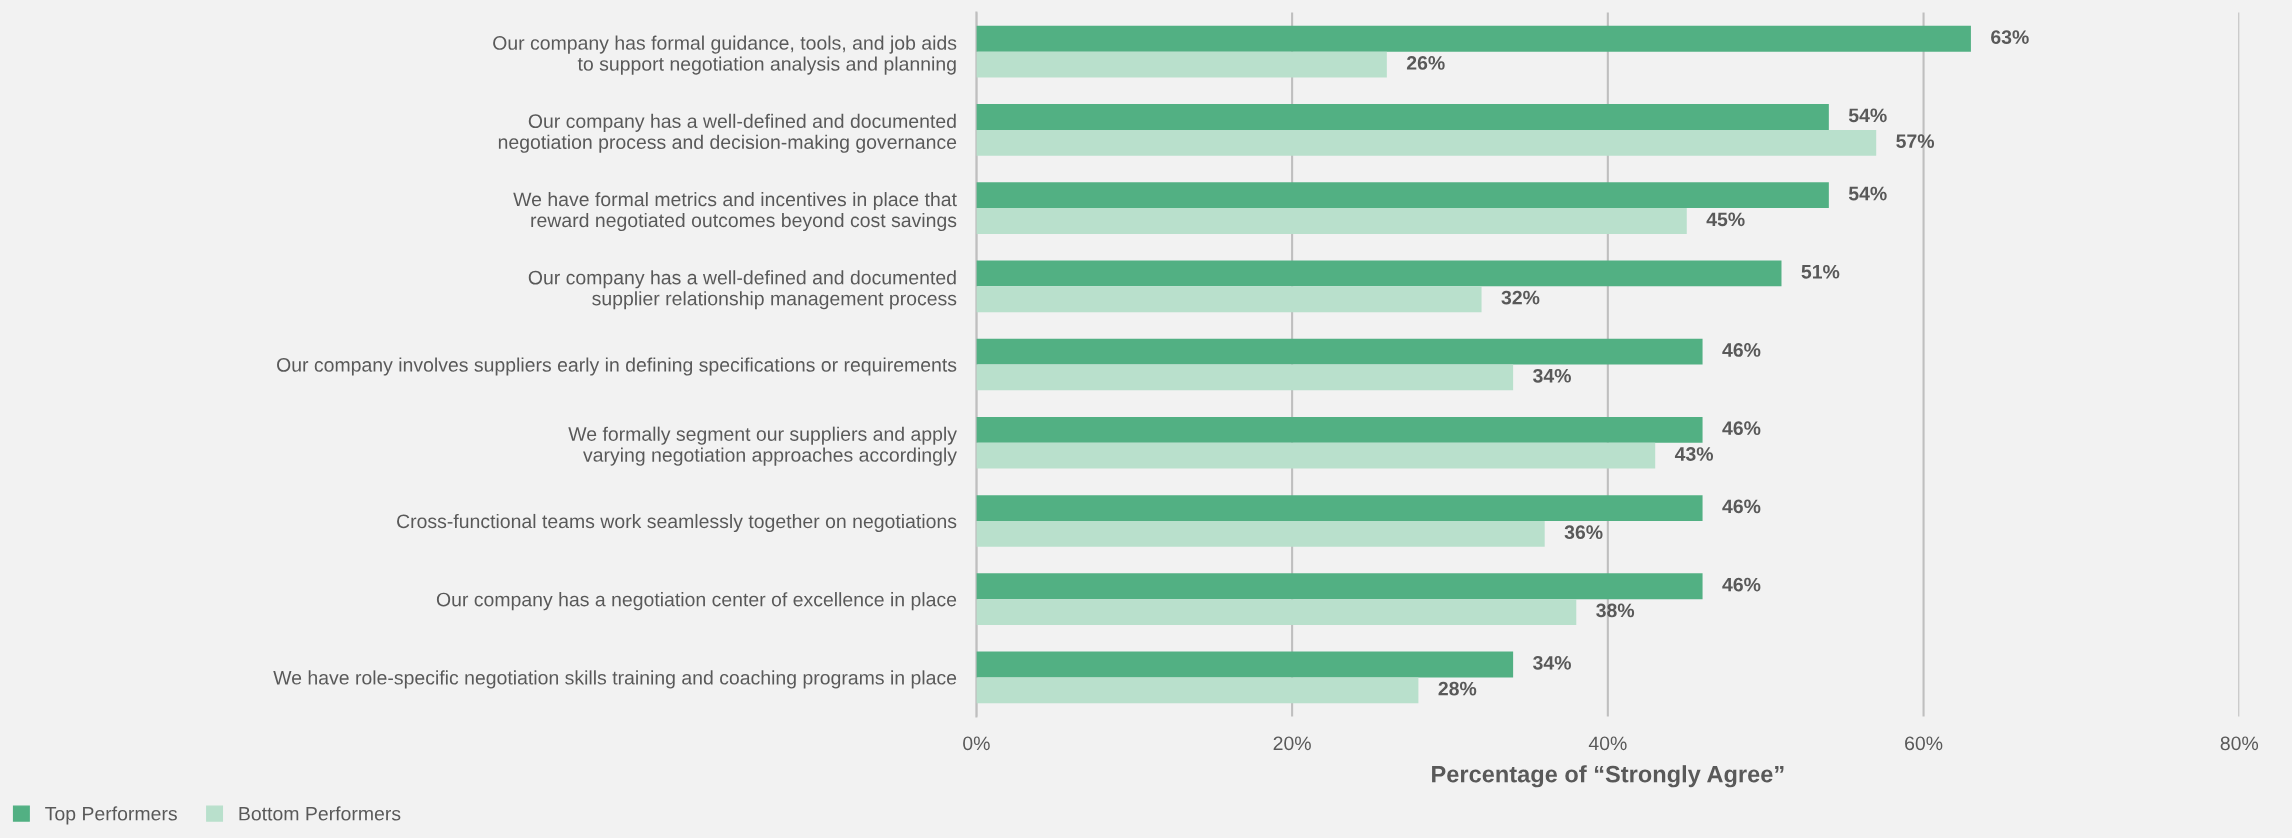  Describe the element at coordinates (1694, 454) in the screenshot. I see `data-label: 43%` at that location.